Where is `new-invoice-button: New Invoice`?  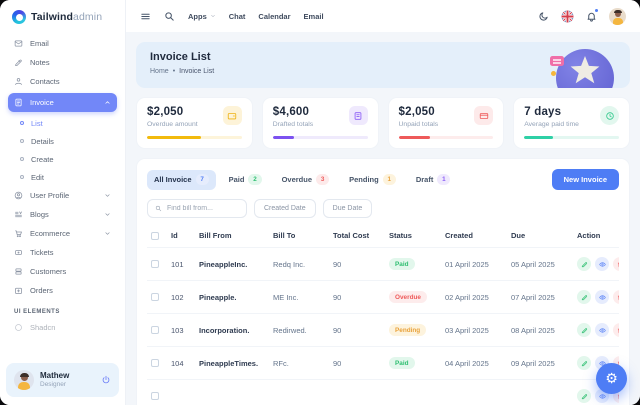
new-invoice-button: New Invoice is located at coordinates (585, 179).